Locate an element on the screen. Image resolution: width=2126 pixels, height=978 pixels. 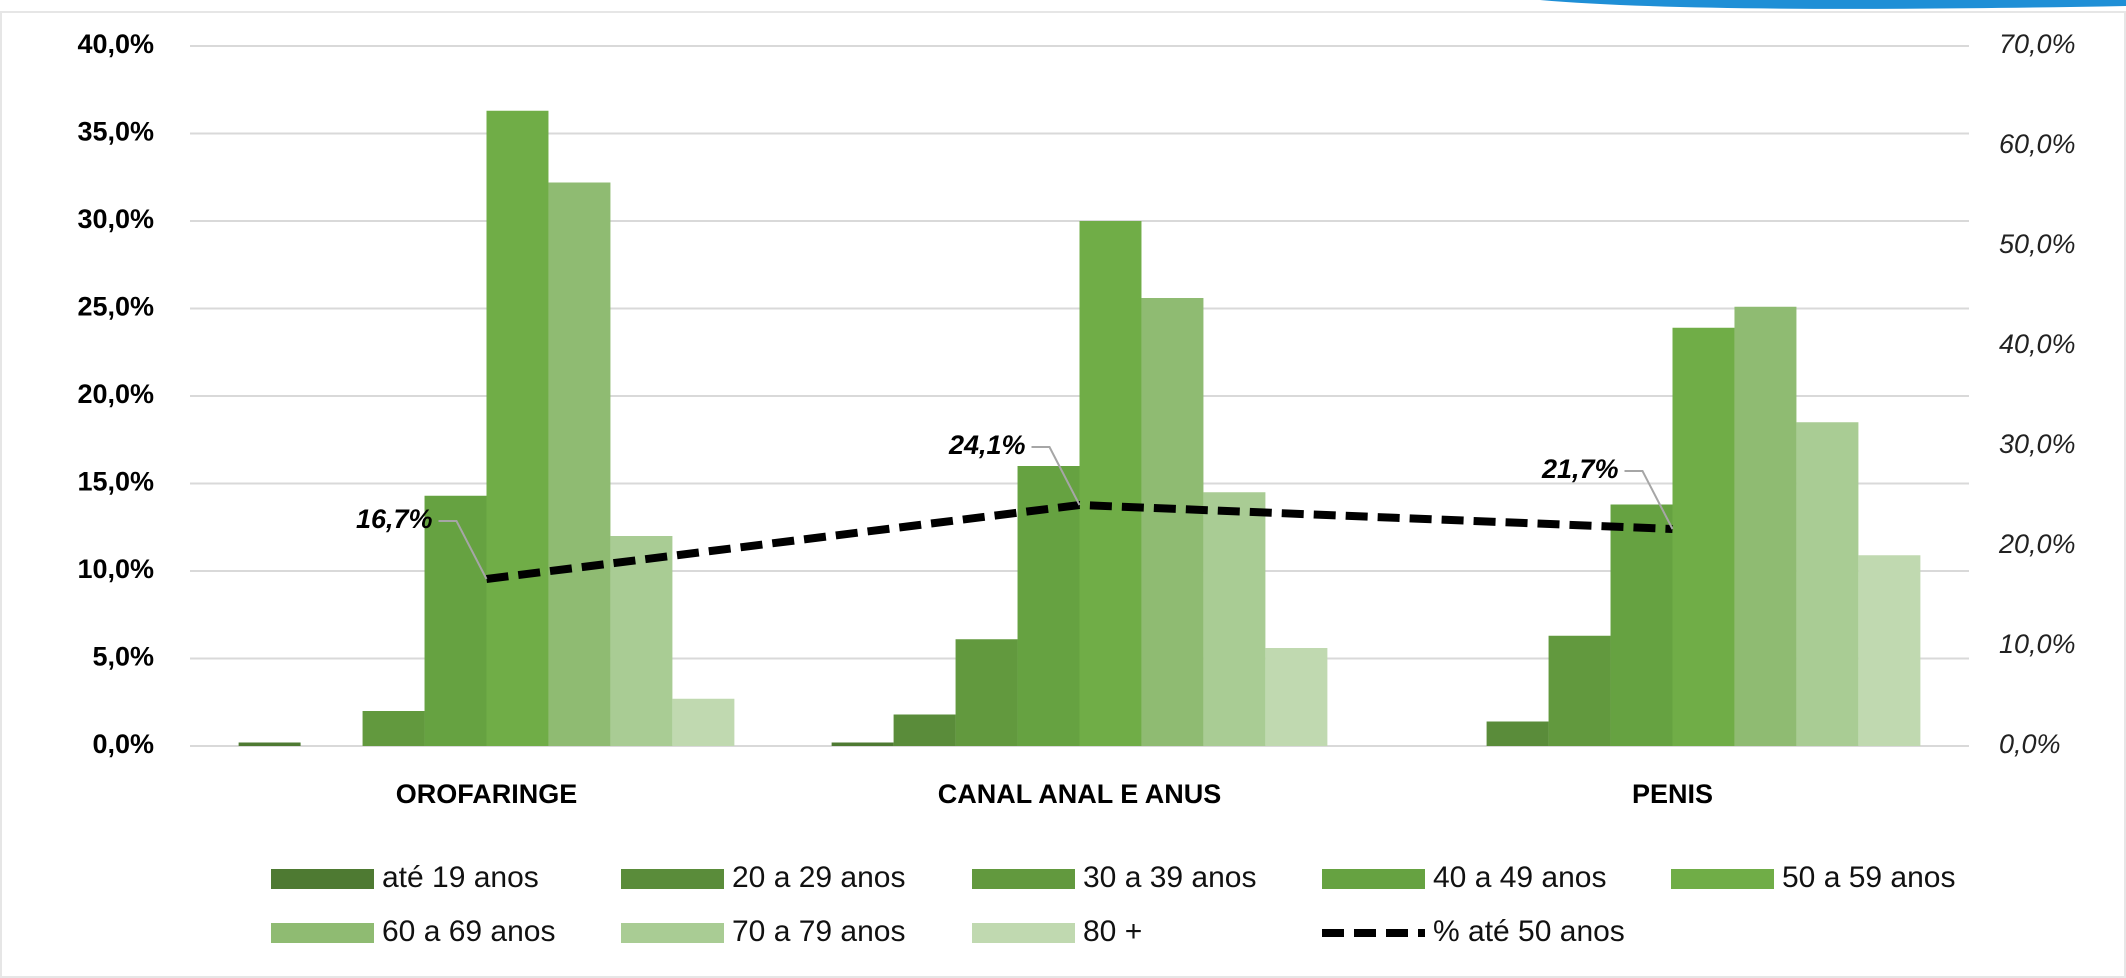
y-tick-label: 25,0% is located at coordinates (115, 307).